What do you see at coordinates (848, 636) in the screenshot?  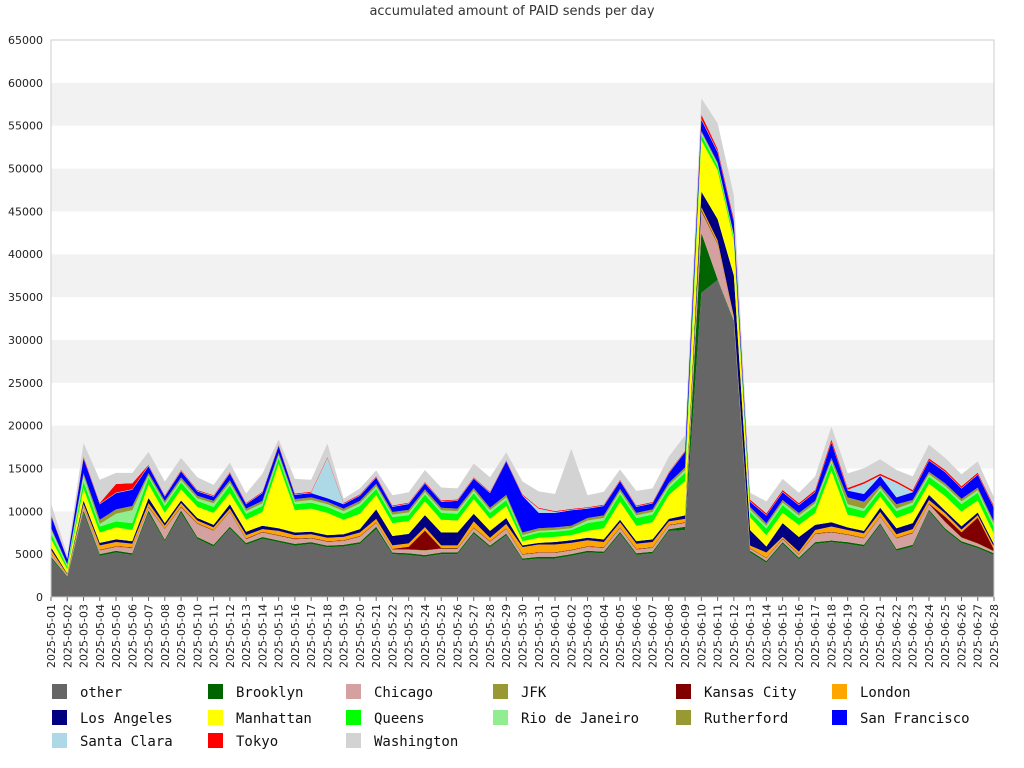 I see `x-tick-label: 2025-06-19` at bounding box center [848, 636].